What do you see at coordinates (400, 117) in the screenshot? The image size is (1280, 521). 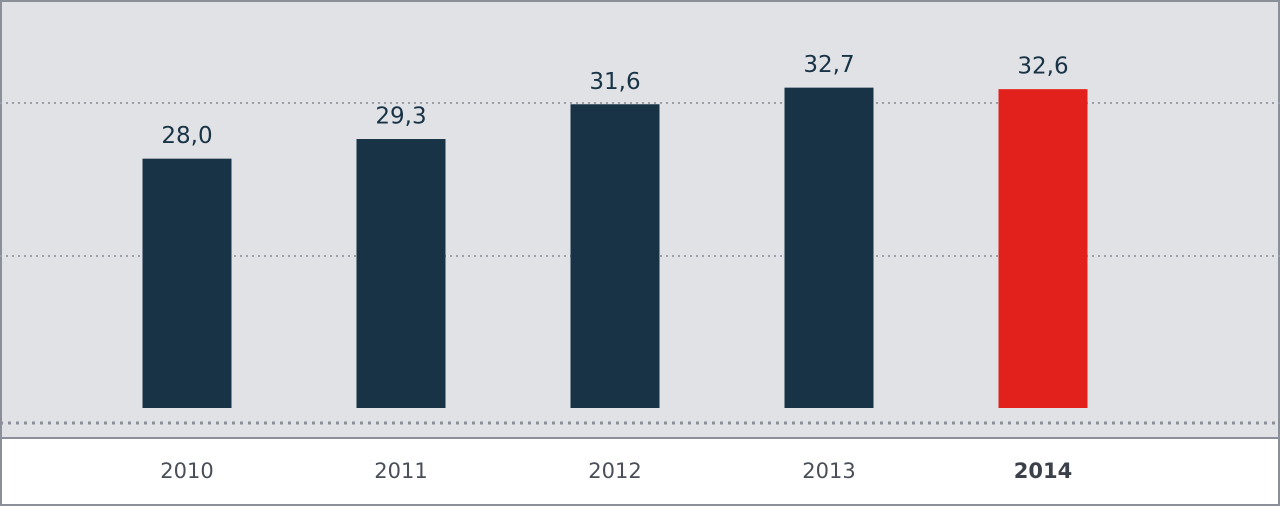 I see `value-label: 29,3` at bounding box center [400, 117].